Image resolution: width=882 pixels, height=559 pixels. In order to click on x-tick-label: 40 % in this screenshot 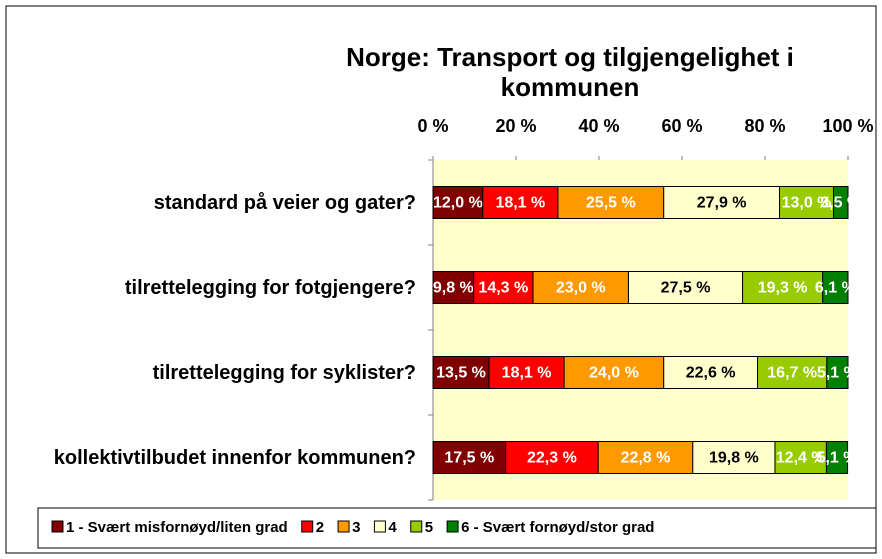, I will do `click(598, 126)`.